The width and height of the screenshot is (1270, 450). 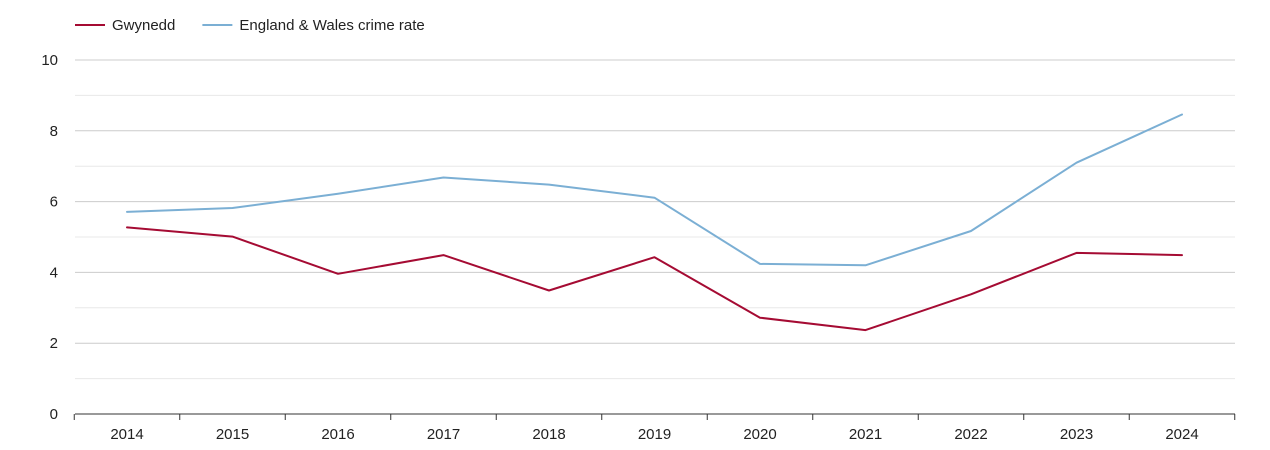 What do you see at coordinates (54, 414) in the screenshot?
I see `y-tick-label: 0` at bounding box center [54, 414].